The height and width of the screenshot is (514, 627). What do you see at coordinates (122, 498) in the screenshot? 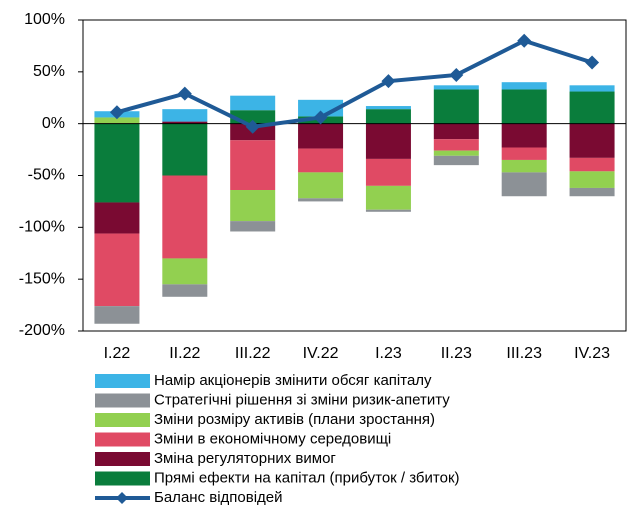
I see `legend-marker` at bounding box center [122, 498].